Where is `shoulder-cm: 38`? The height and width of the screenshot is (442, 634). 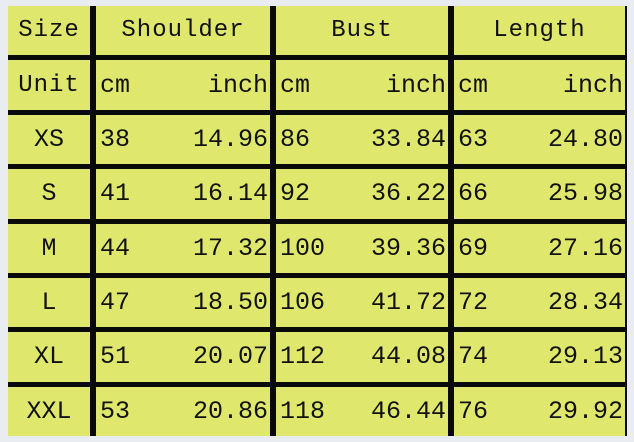
shoulder-cm: 38 is located at coordinates (115, 139).